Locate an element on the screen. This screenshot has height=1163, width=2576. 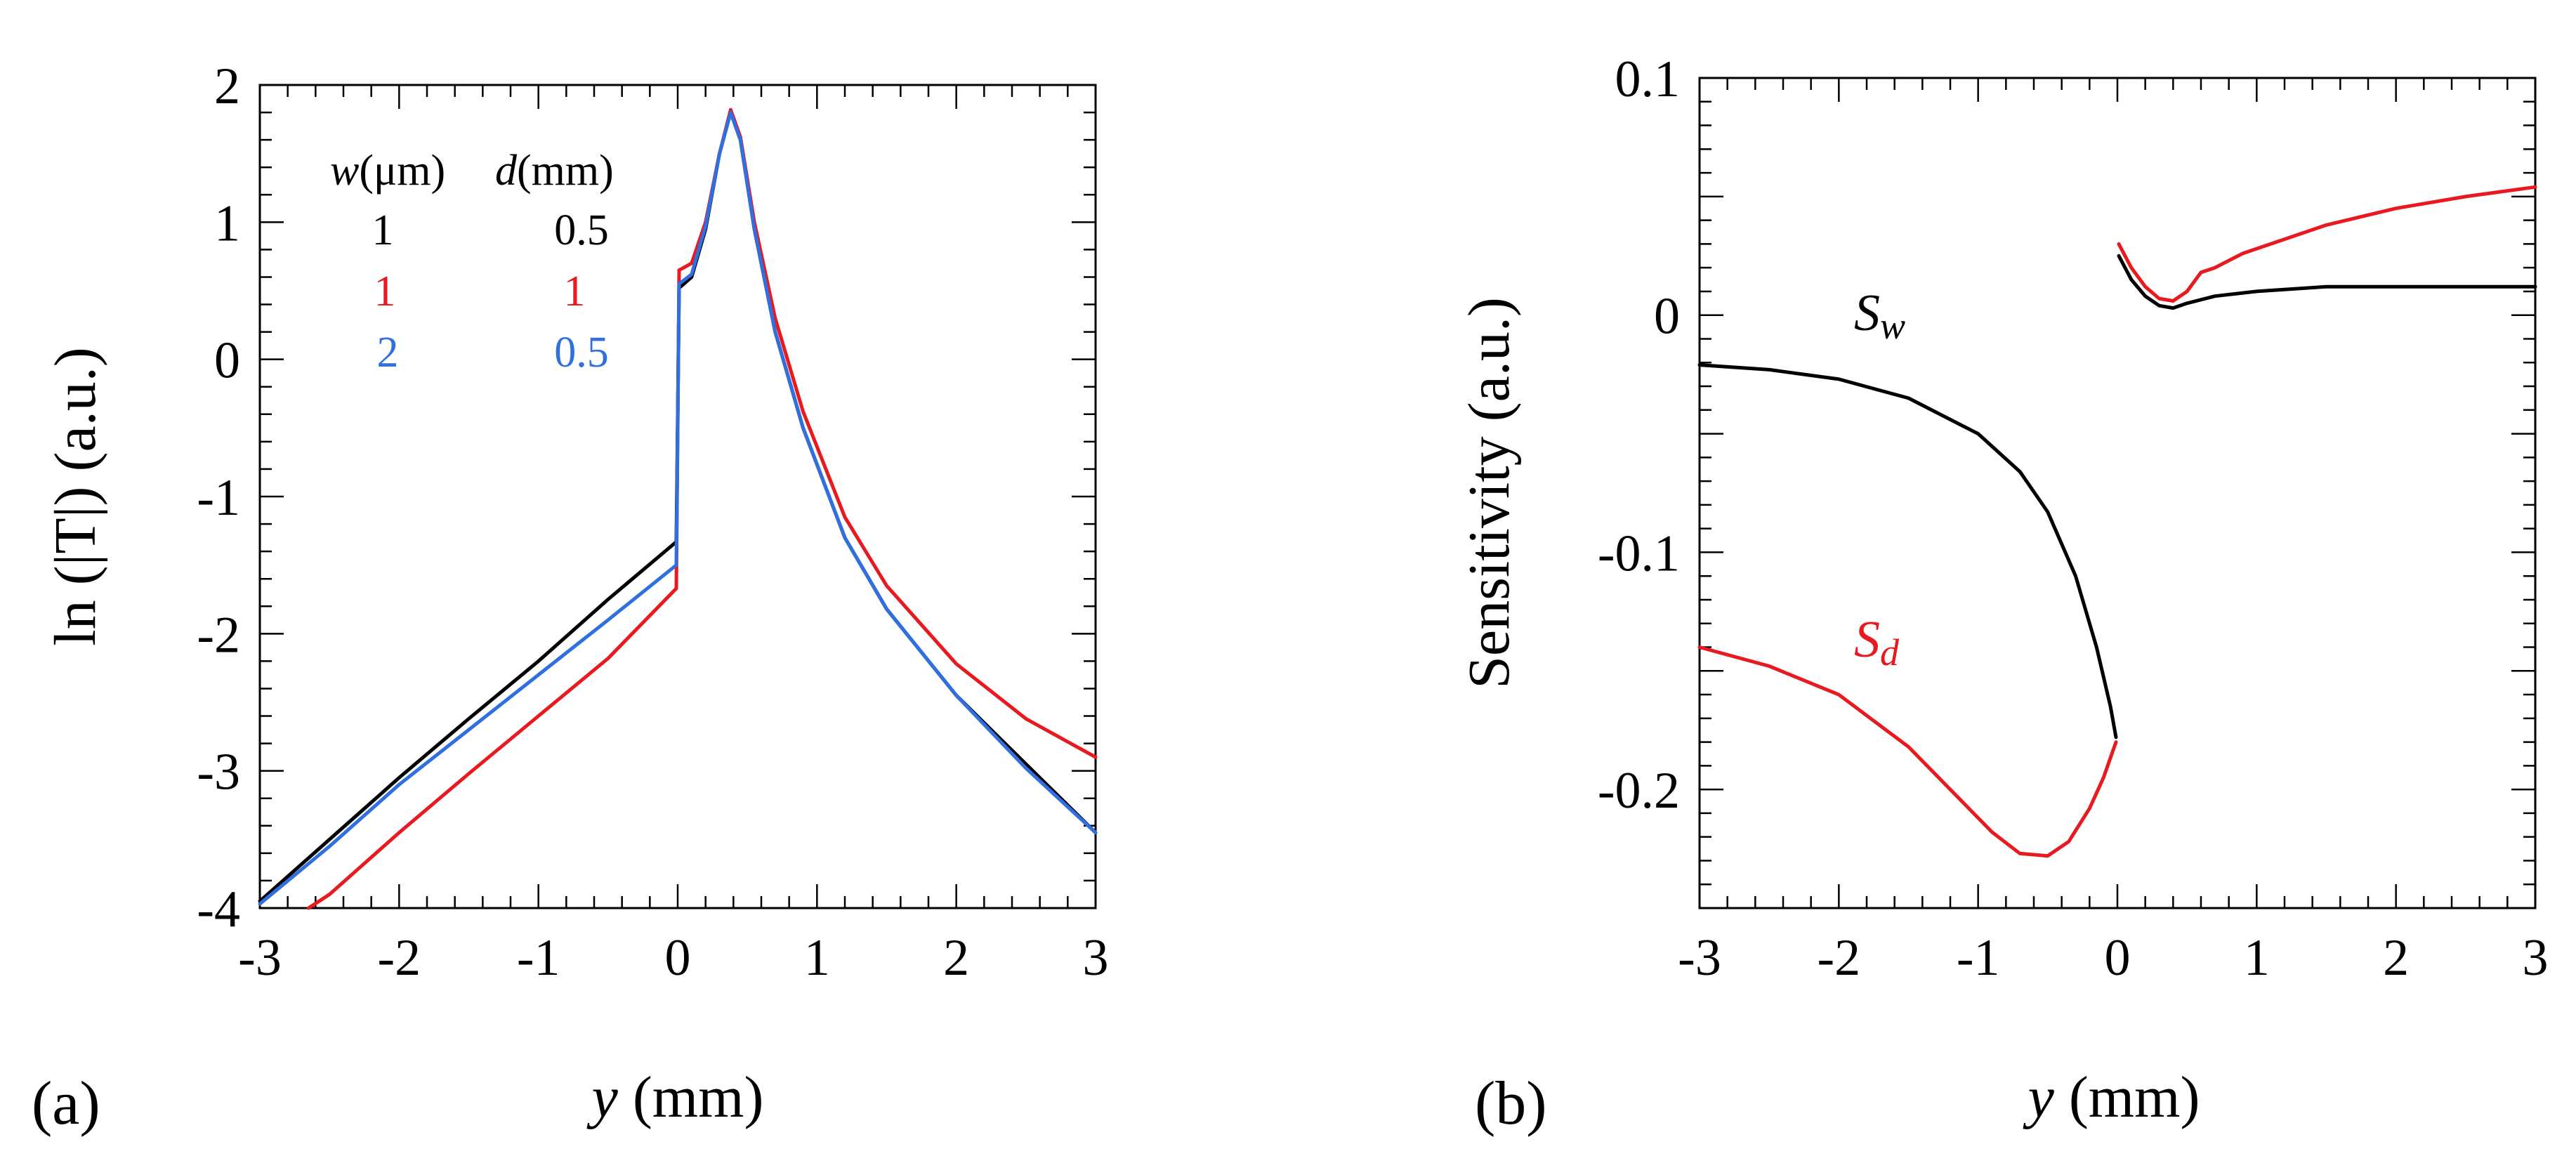
legend-header-w: w(μm) is located at coordinates (387, 171).